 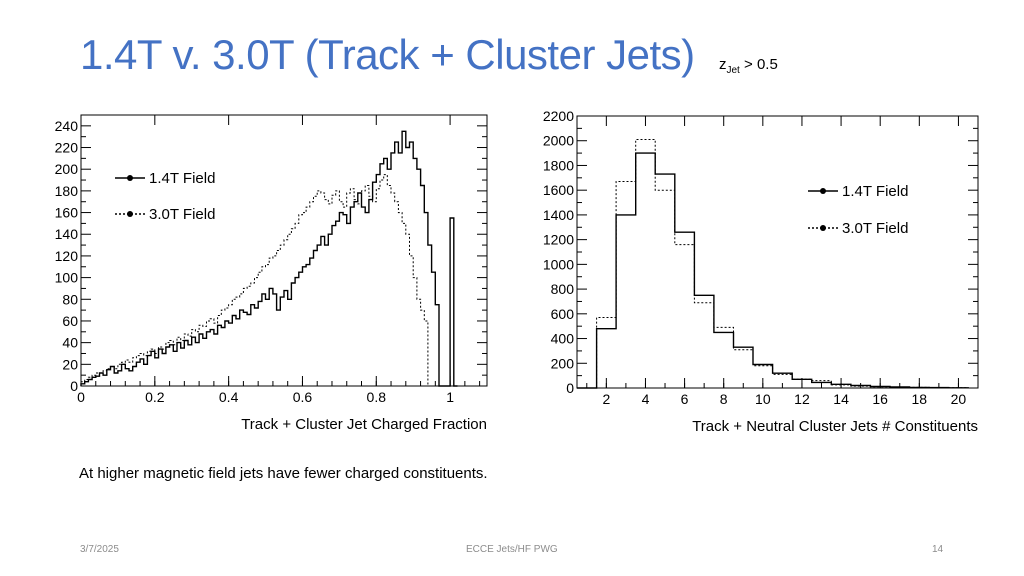 I want to click on x-tick-label: 0.8, so click(x=377, y=397).